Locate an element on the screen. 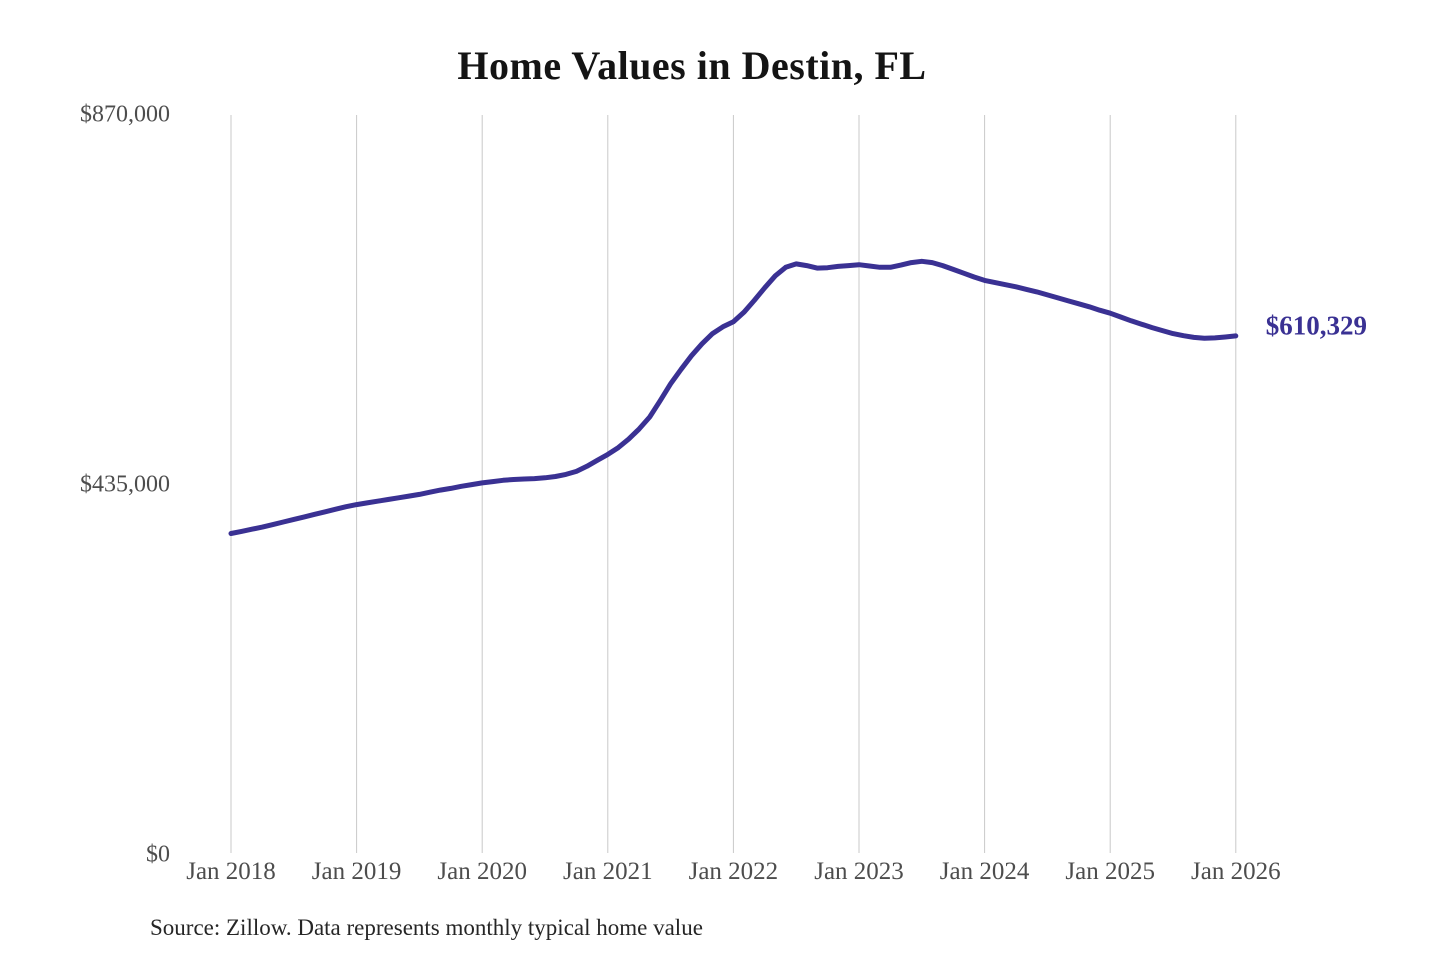  x-tick-label: Jan 2026 is located at coordinates (1236, 871).